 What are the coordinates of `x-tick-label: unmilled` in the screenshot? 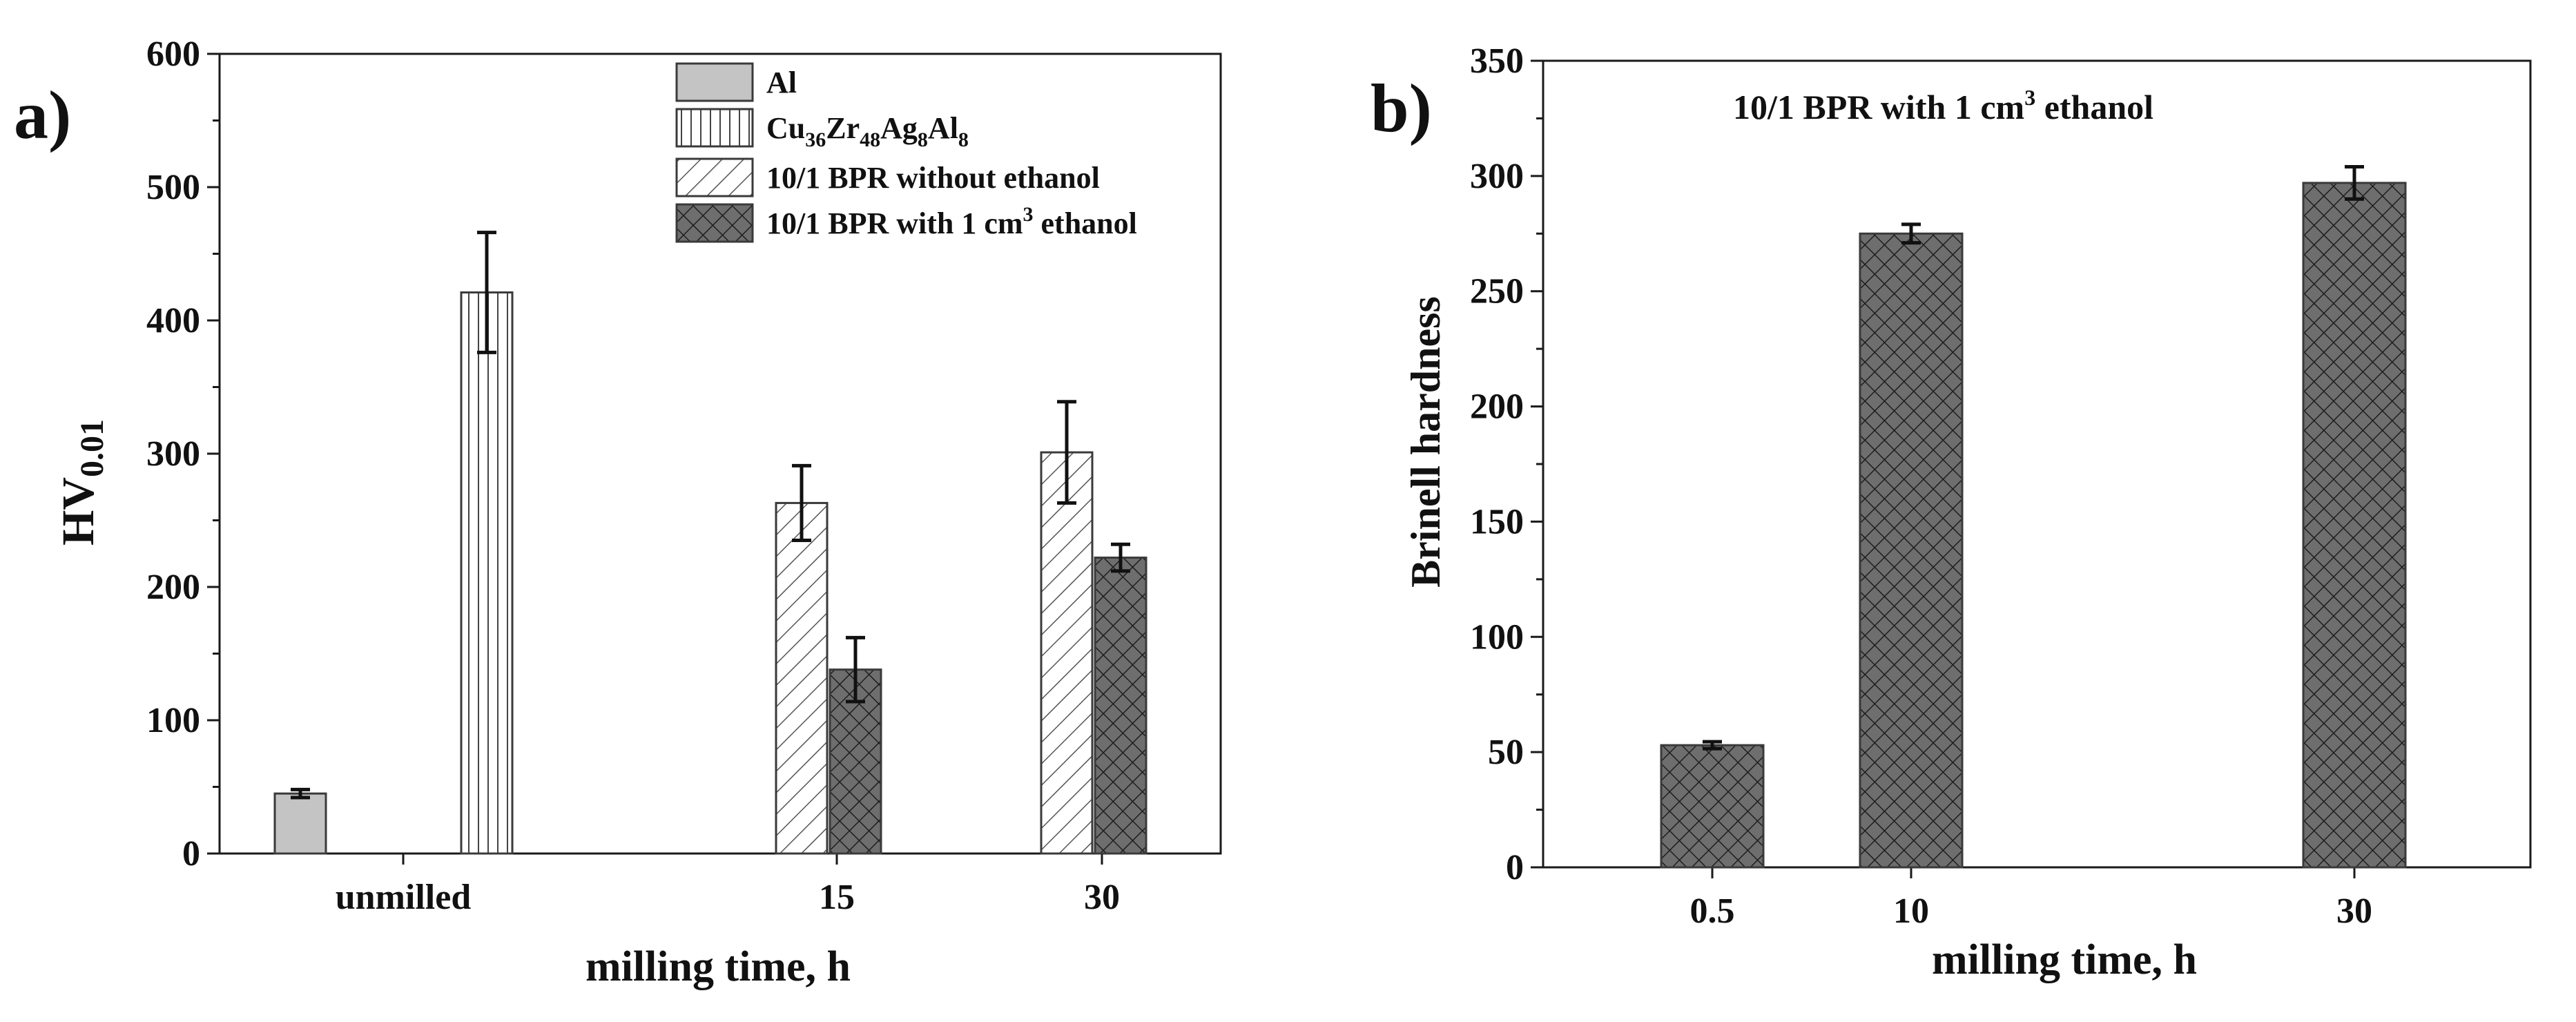 It's located at (404, 897).